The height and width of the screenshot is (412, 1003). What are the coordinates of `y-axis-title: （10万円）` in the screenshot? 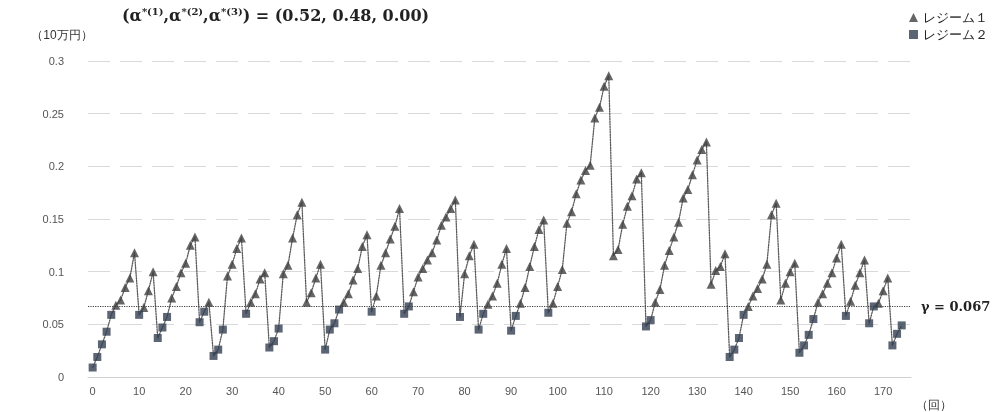 It's located at (62, 35).